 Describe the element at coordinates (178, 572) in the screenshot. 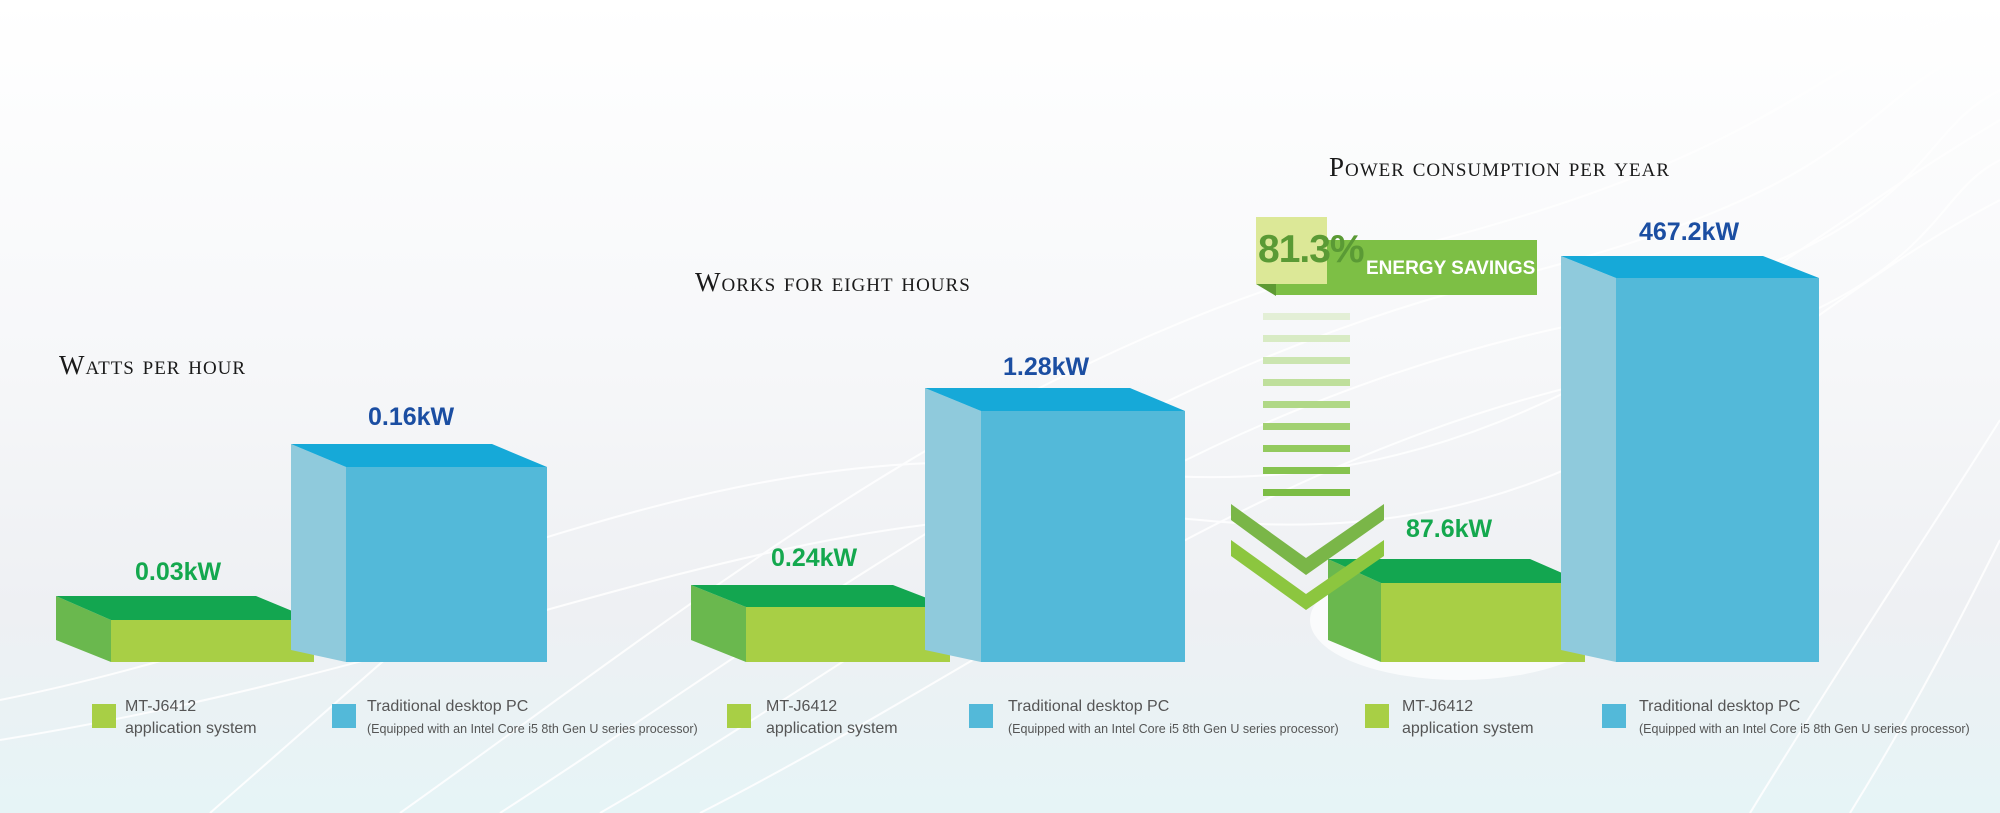

I see `value-label-mt-watts: 0.03kW` at that location.